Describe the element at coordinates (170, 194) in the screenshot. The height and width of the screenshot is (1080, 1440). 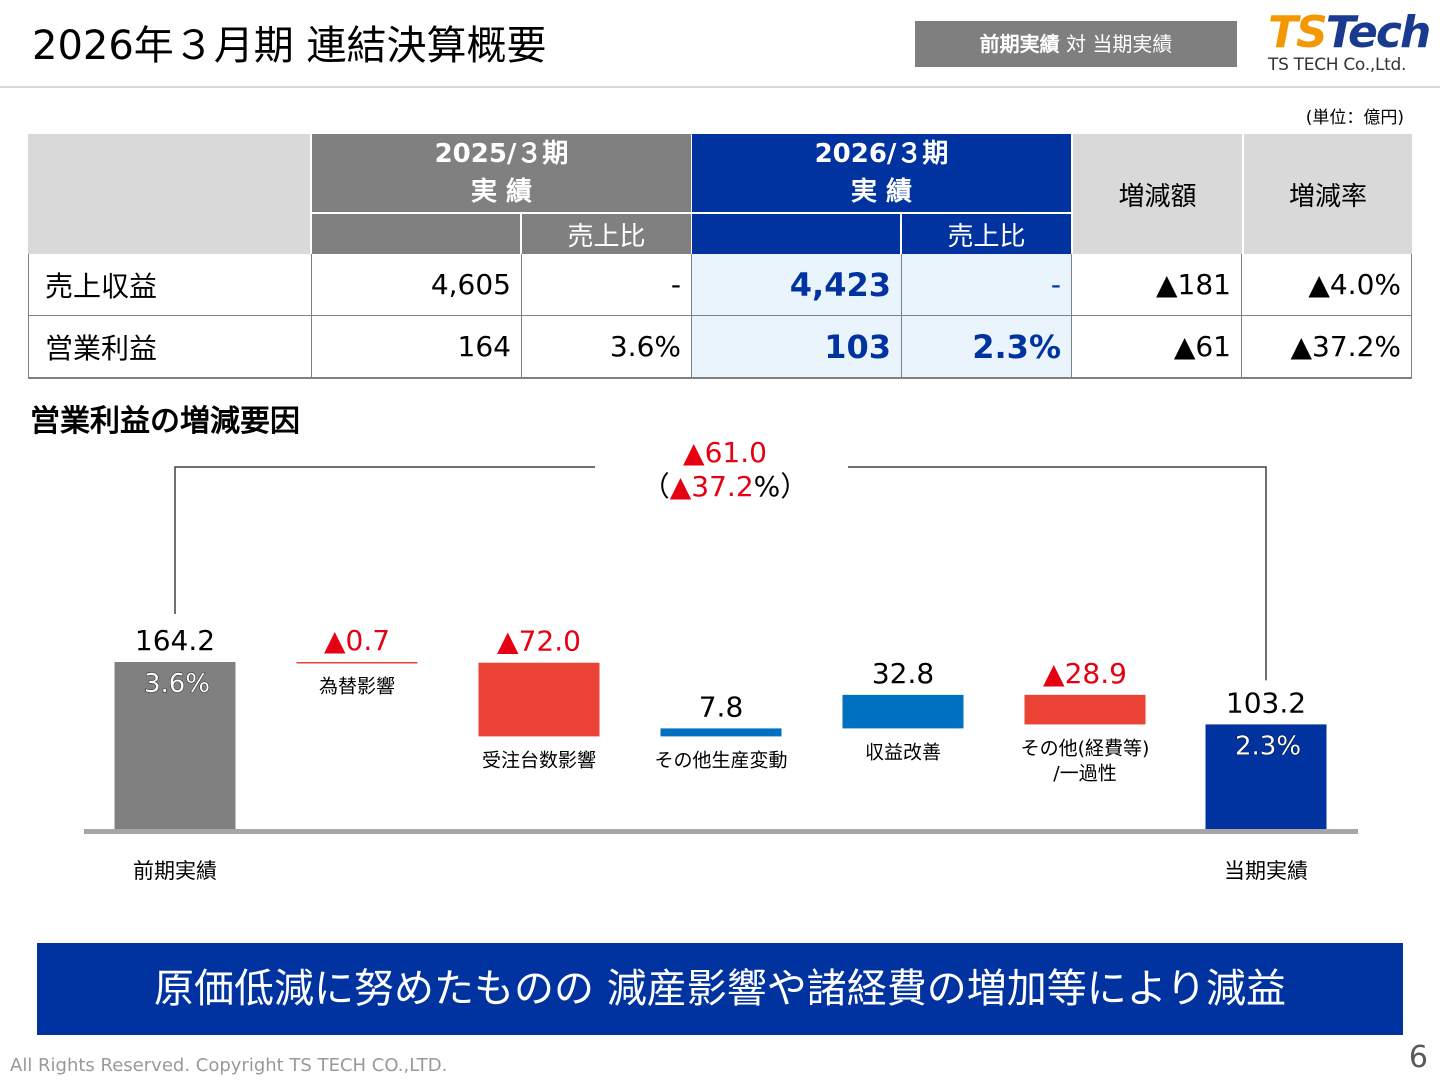
I see `table-corner-cell` at that location.